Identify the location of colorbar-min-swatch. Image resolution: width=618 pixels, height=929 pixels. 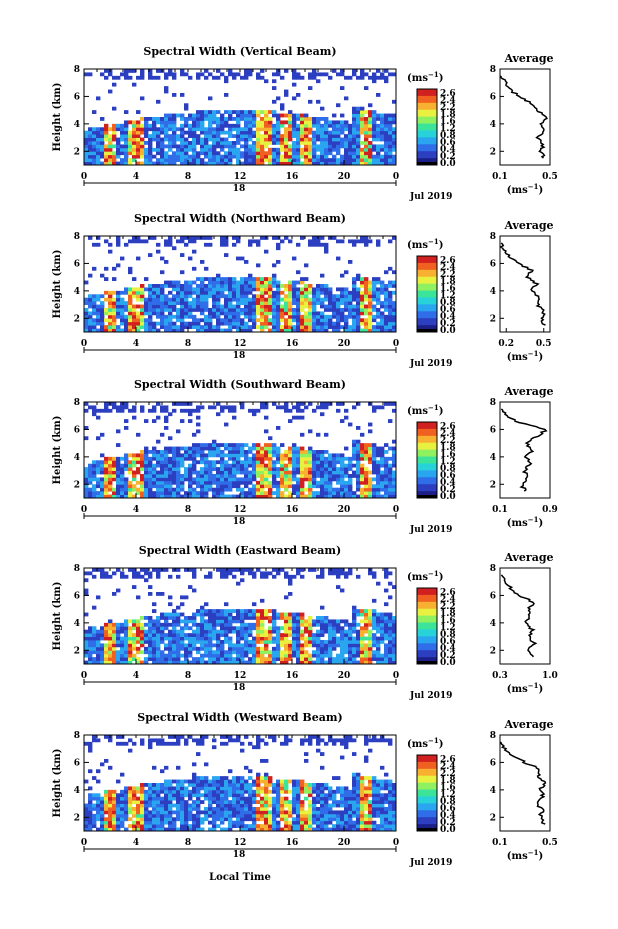
(427, 496).